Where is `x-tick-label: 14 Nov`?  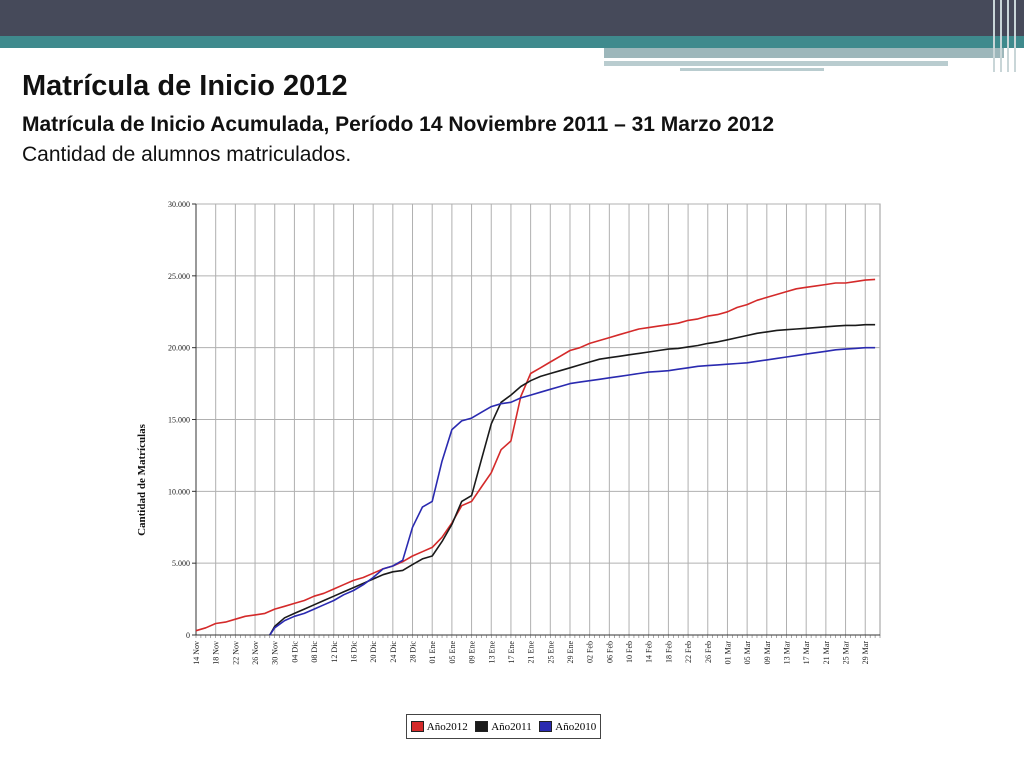 x-tick-label: 14 Nov is located at coordinates (196, 653).